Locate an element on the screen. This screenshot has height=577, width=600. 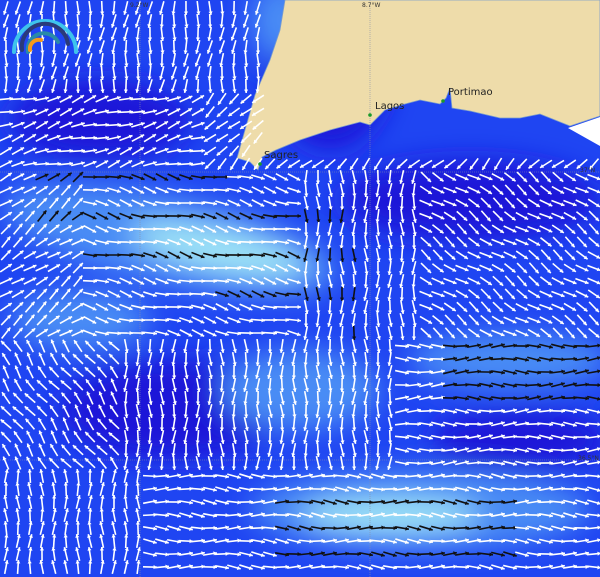
place-label-lagos: Lagos is located at coordinates (390, 106).